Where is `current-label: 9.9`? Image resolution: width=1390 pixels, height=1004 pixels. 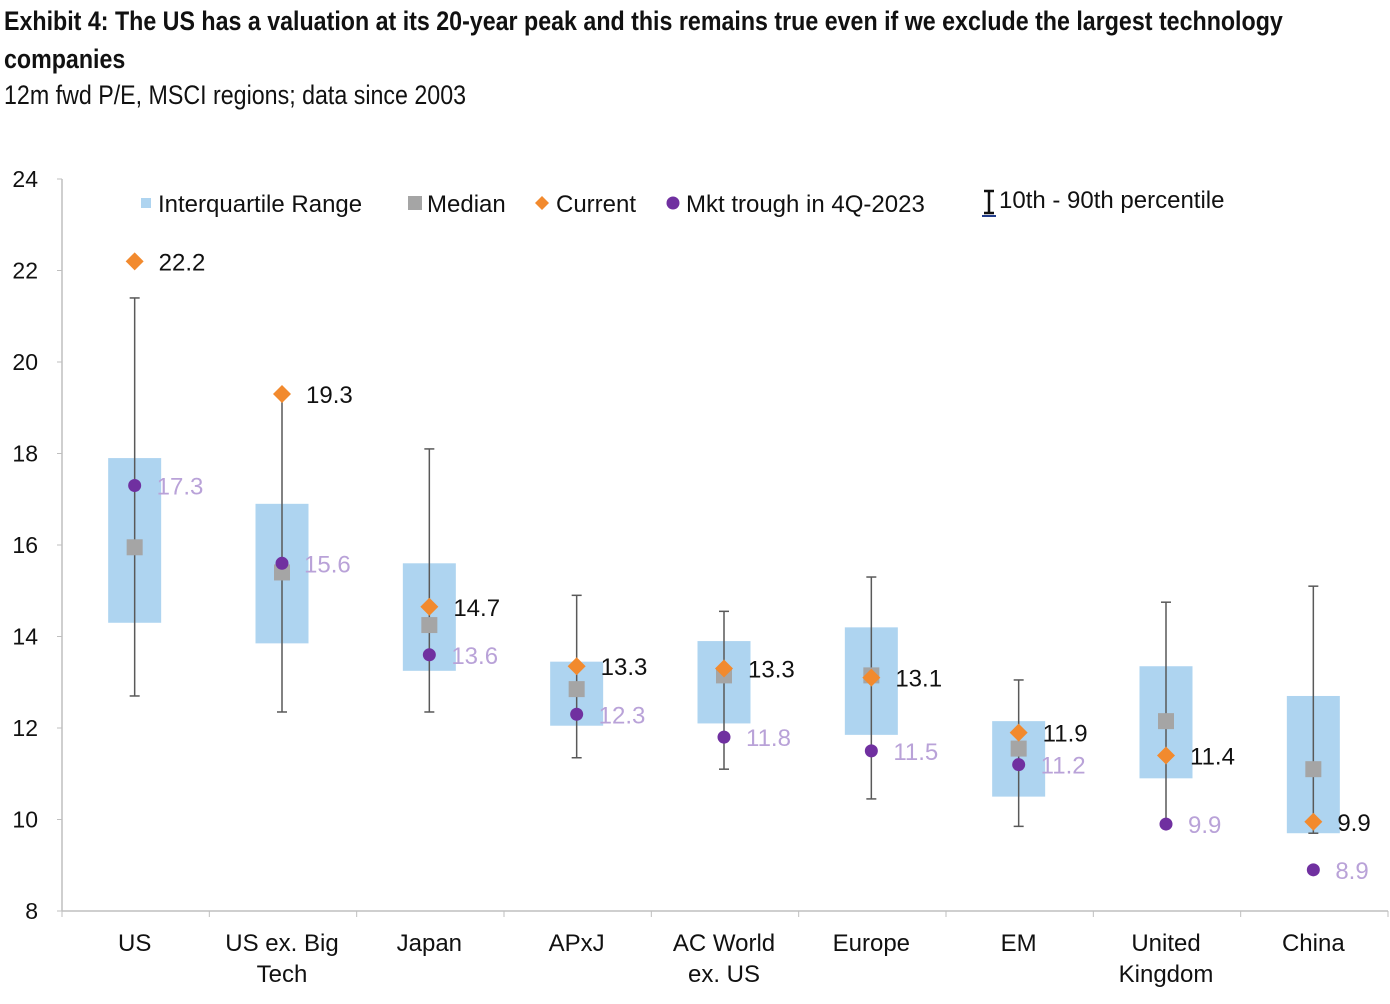
current-label: 9.9 is located at coordinates (1353, 823).